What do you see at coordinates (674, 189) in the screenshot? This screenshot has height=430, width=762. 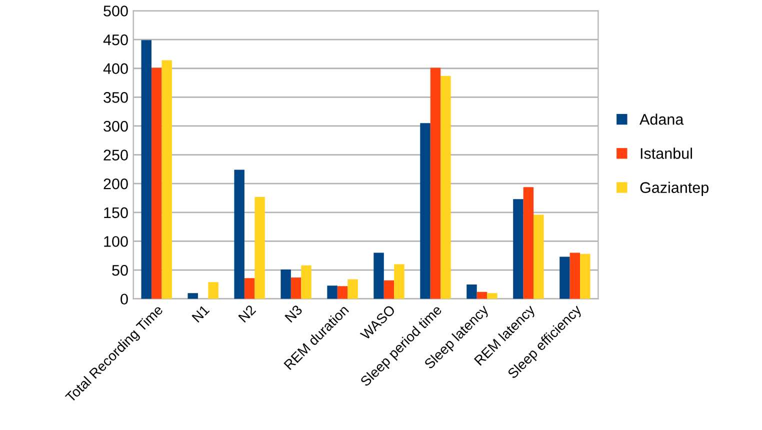 I see `legend-label: Gaziantep` at bounding box center [674, 189].